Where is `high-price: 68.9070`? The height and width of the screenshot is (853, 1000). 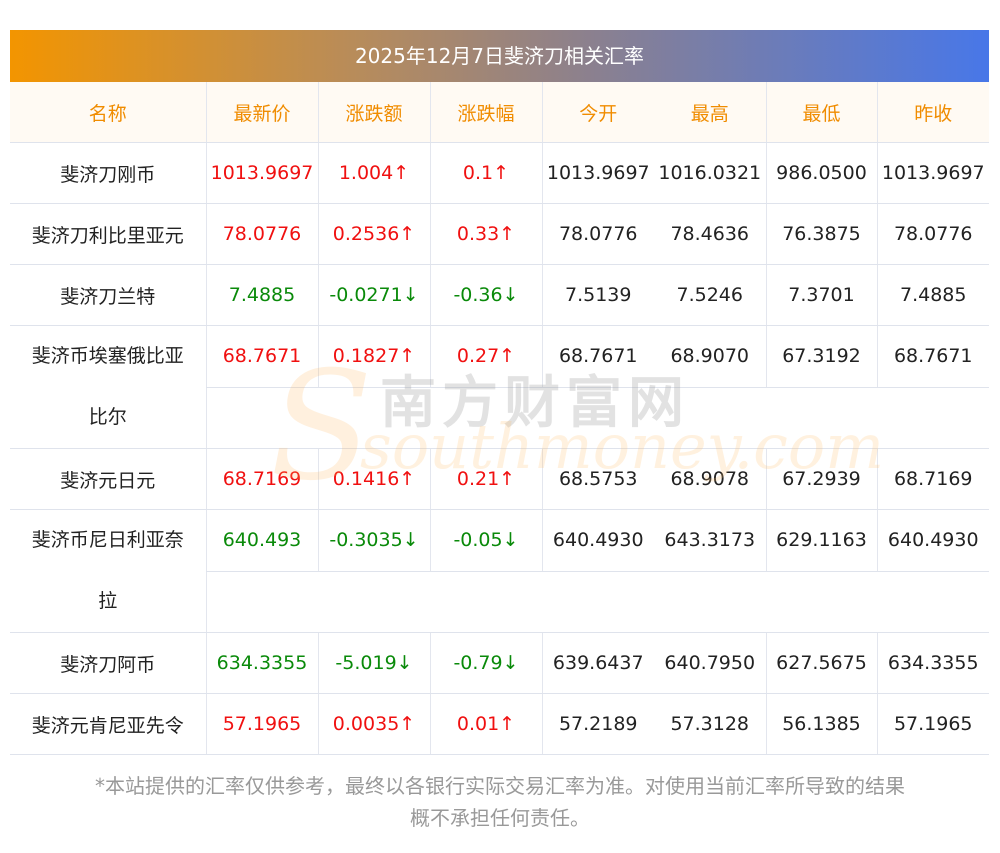
high-price: 68.9070 is located at coordinates (710, 356).